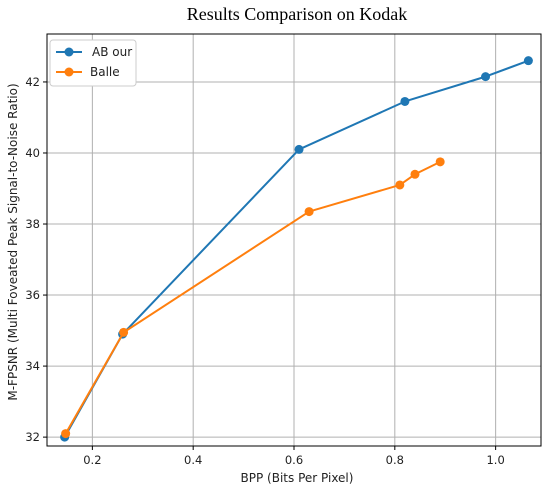 This screenshot has height=487, width=559. What do you see at coordinates (36, 259) in the screenshot?
I see `y-axis-ticks: 32 34 36 38 40 42` at bounding box center [36, 259].